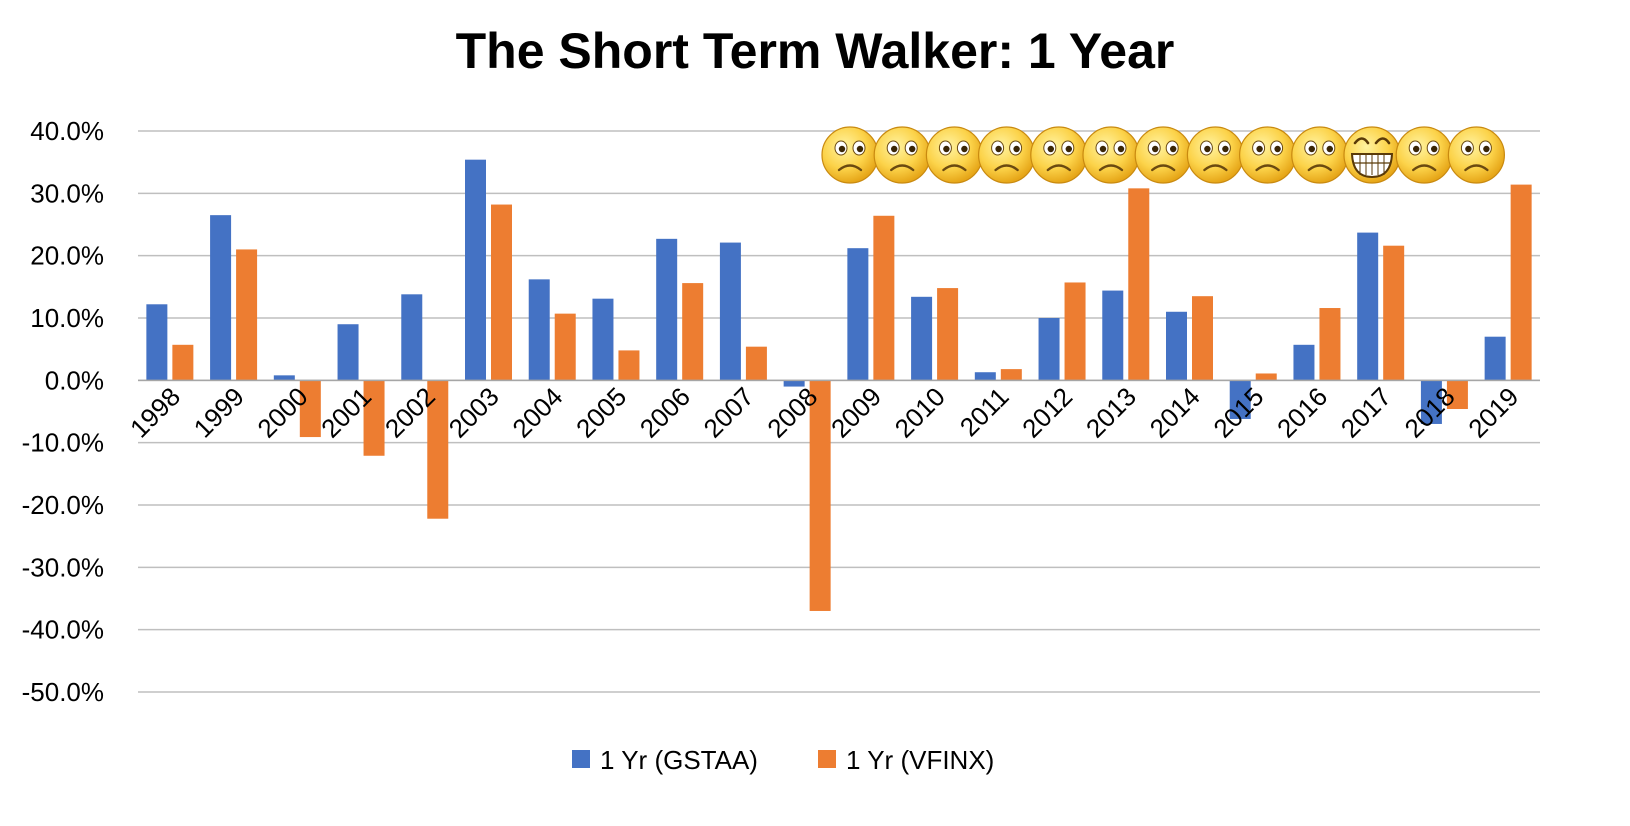 The image size is (1630, 826). I want to click on y-tick-label: 0.0%, so click(74, 380).